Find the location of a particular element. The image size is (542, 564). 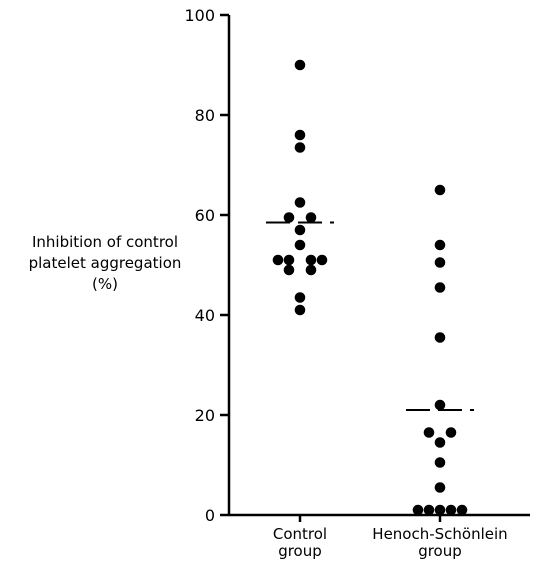

y-tick-label: 80 is located at coordinates (205, 115).